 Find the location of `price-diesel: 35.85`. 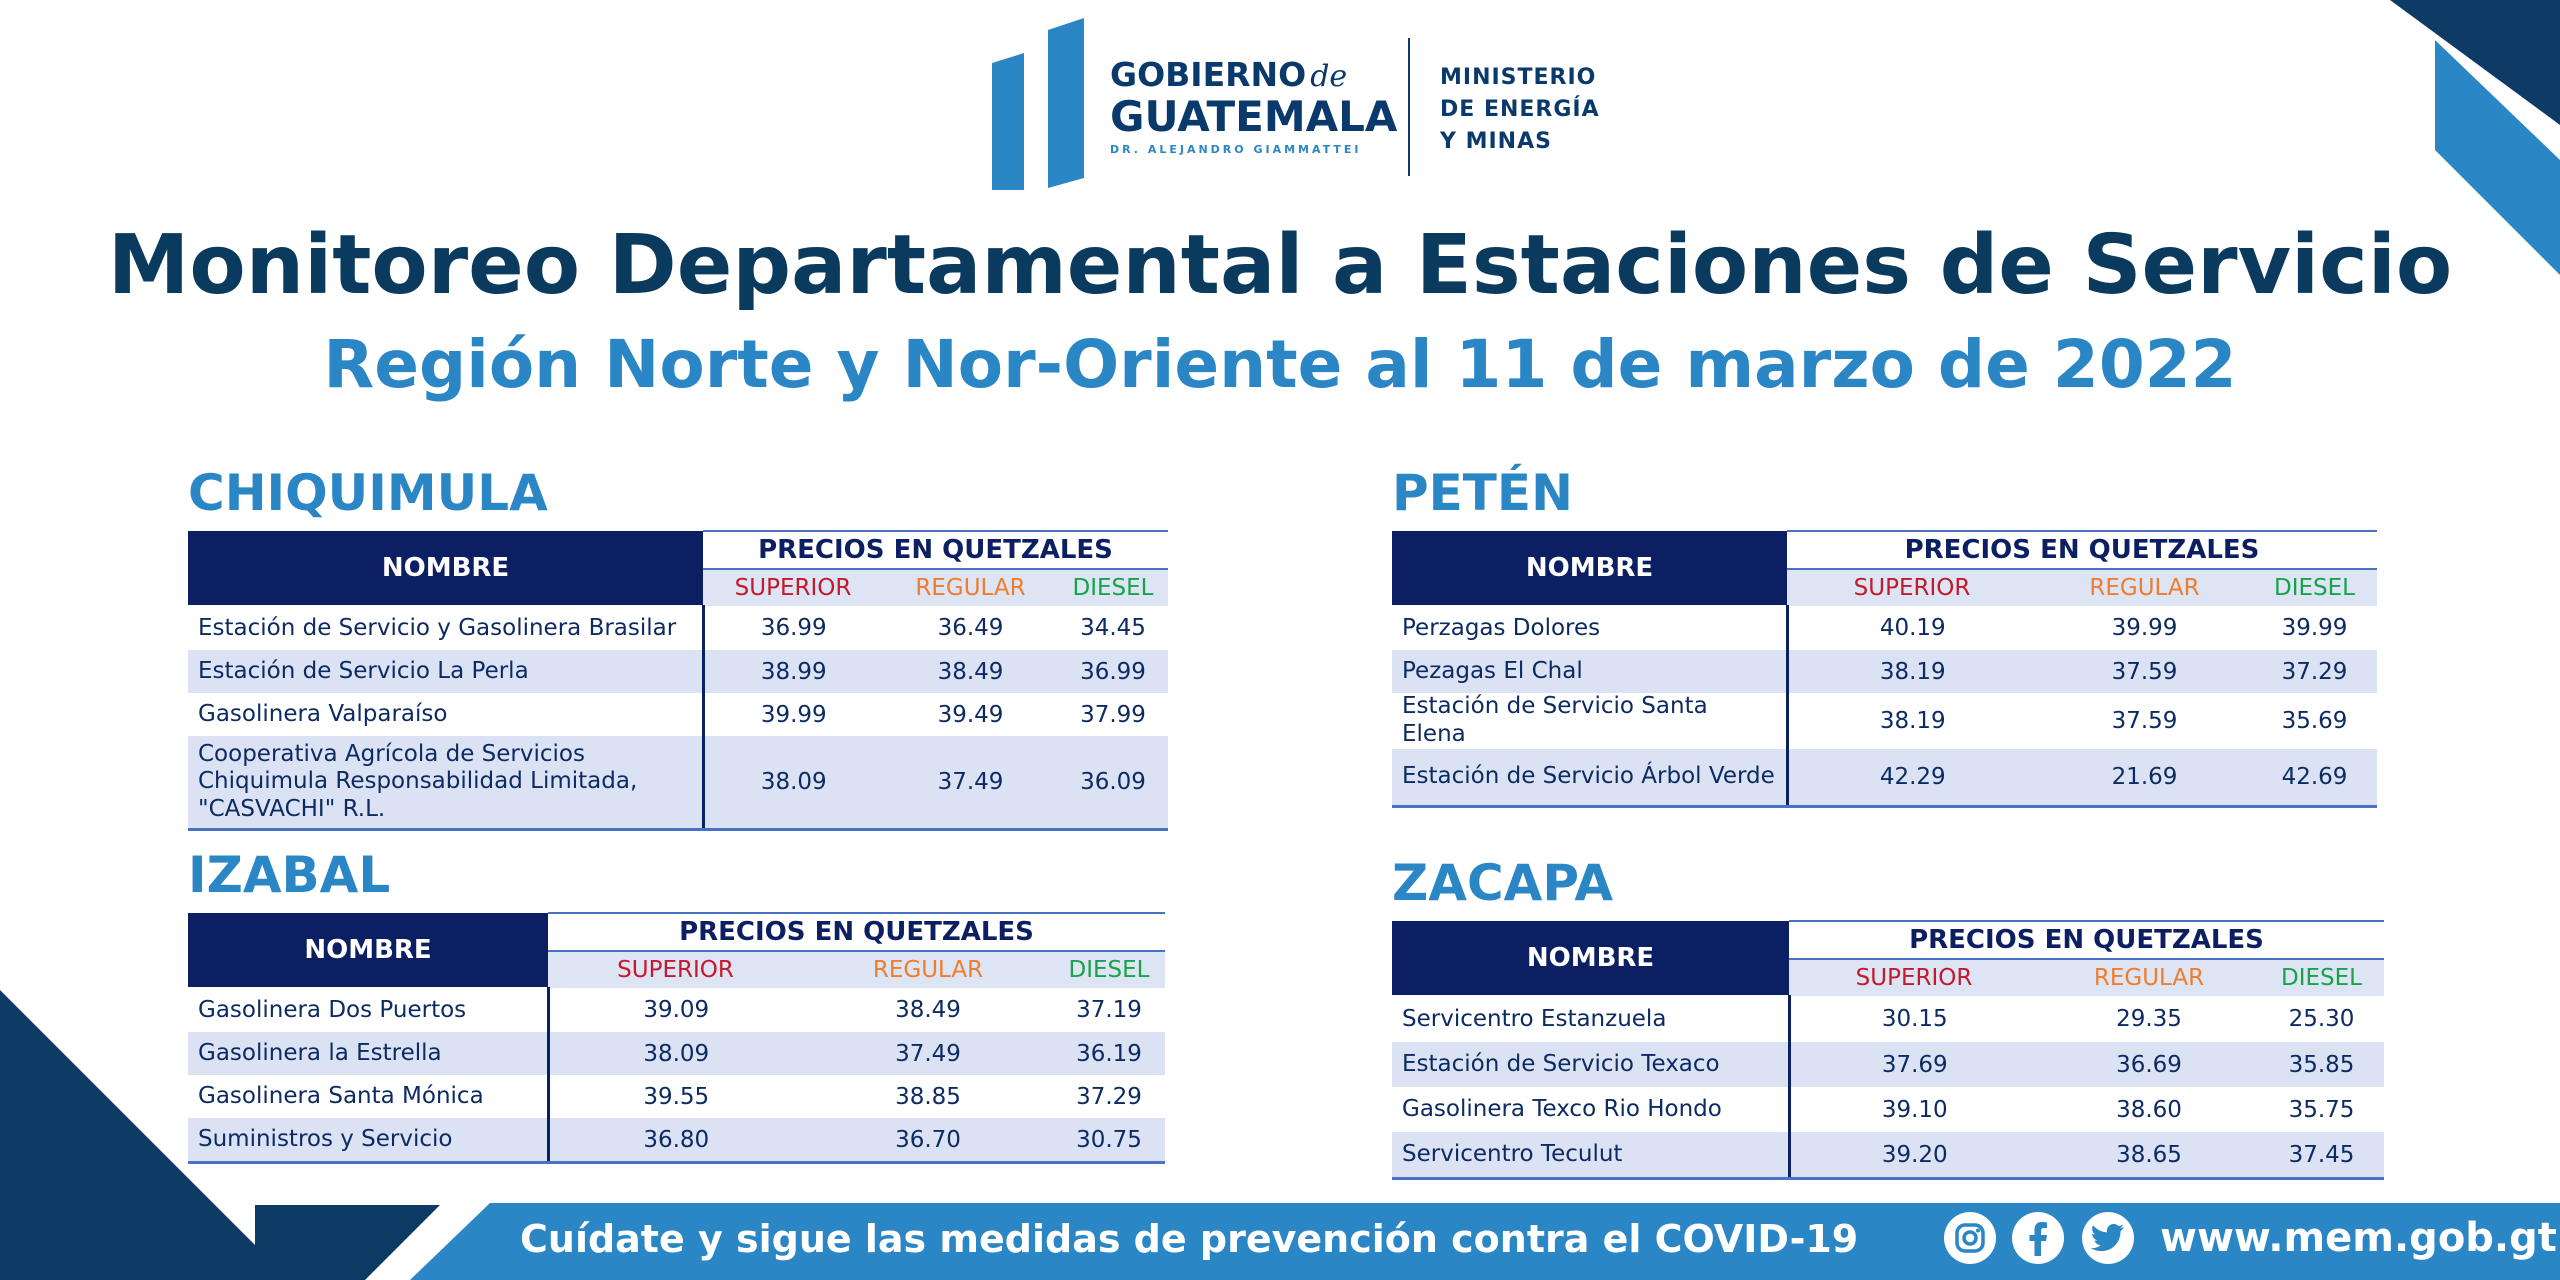

price-diesel: 35.85 is located at coordinates (2321, 1064).